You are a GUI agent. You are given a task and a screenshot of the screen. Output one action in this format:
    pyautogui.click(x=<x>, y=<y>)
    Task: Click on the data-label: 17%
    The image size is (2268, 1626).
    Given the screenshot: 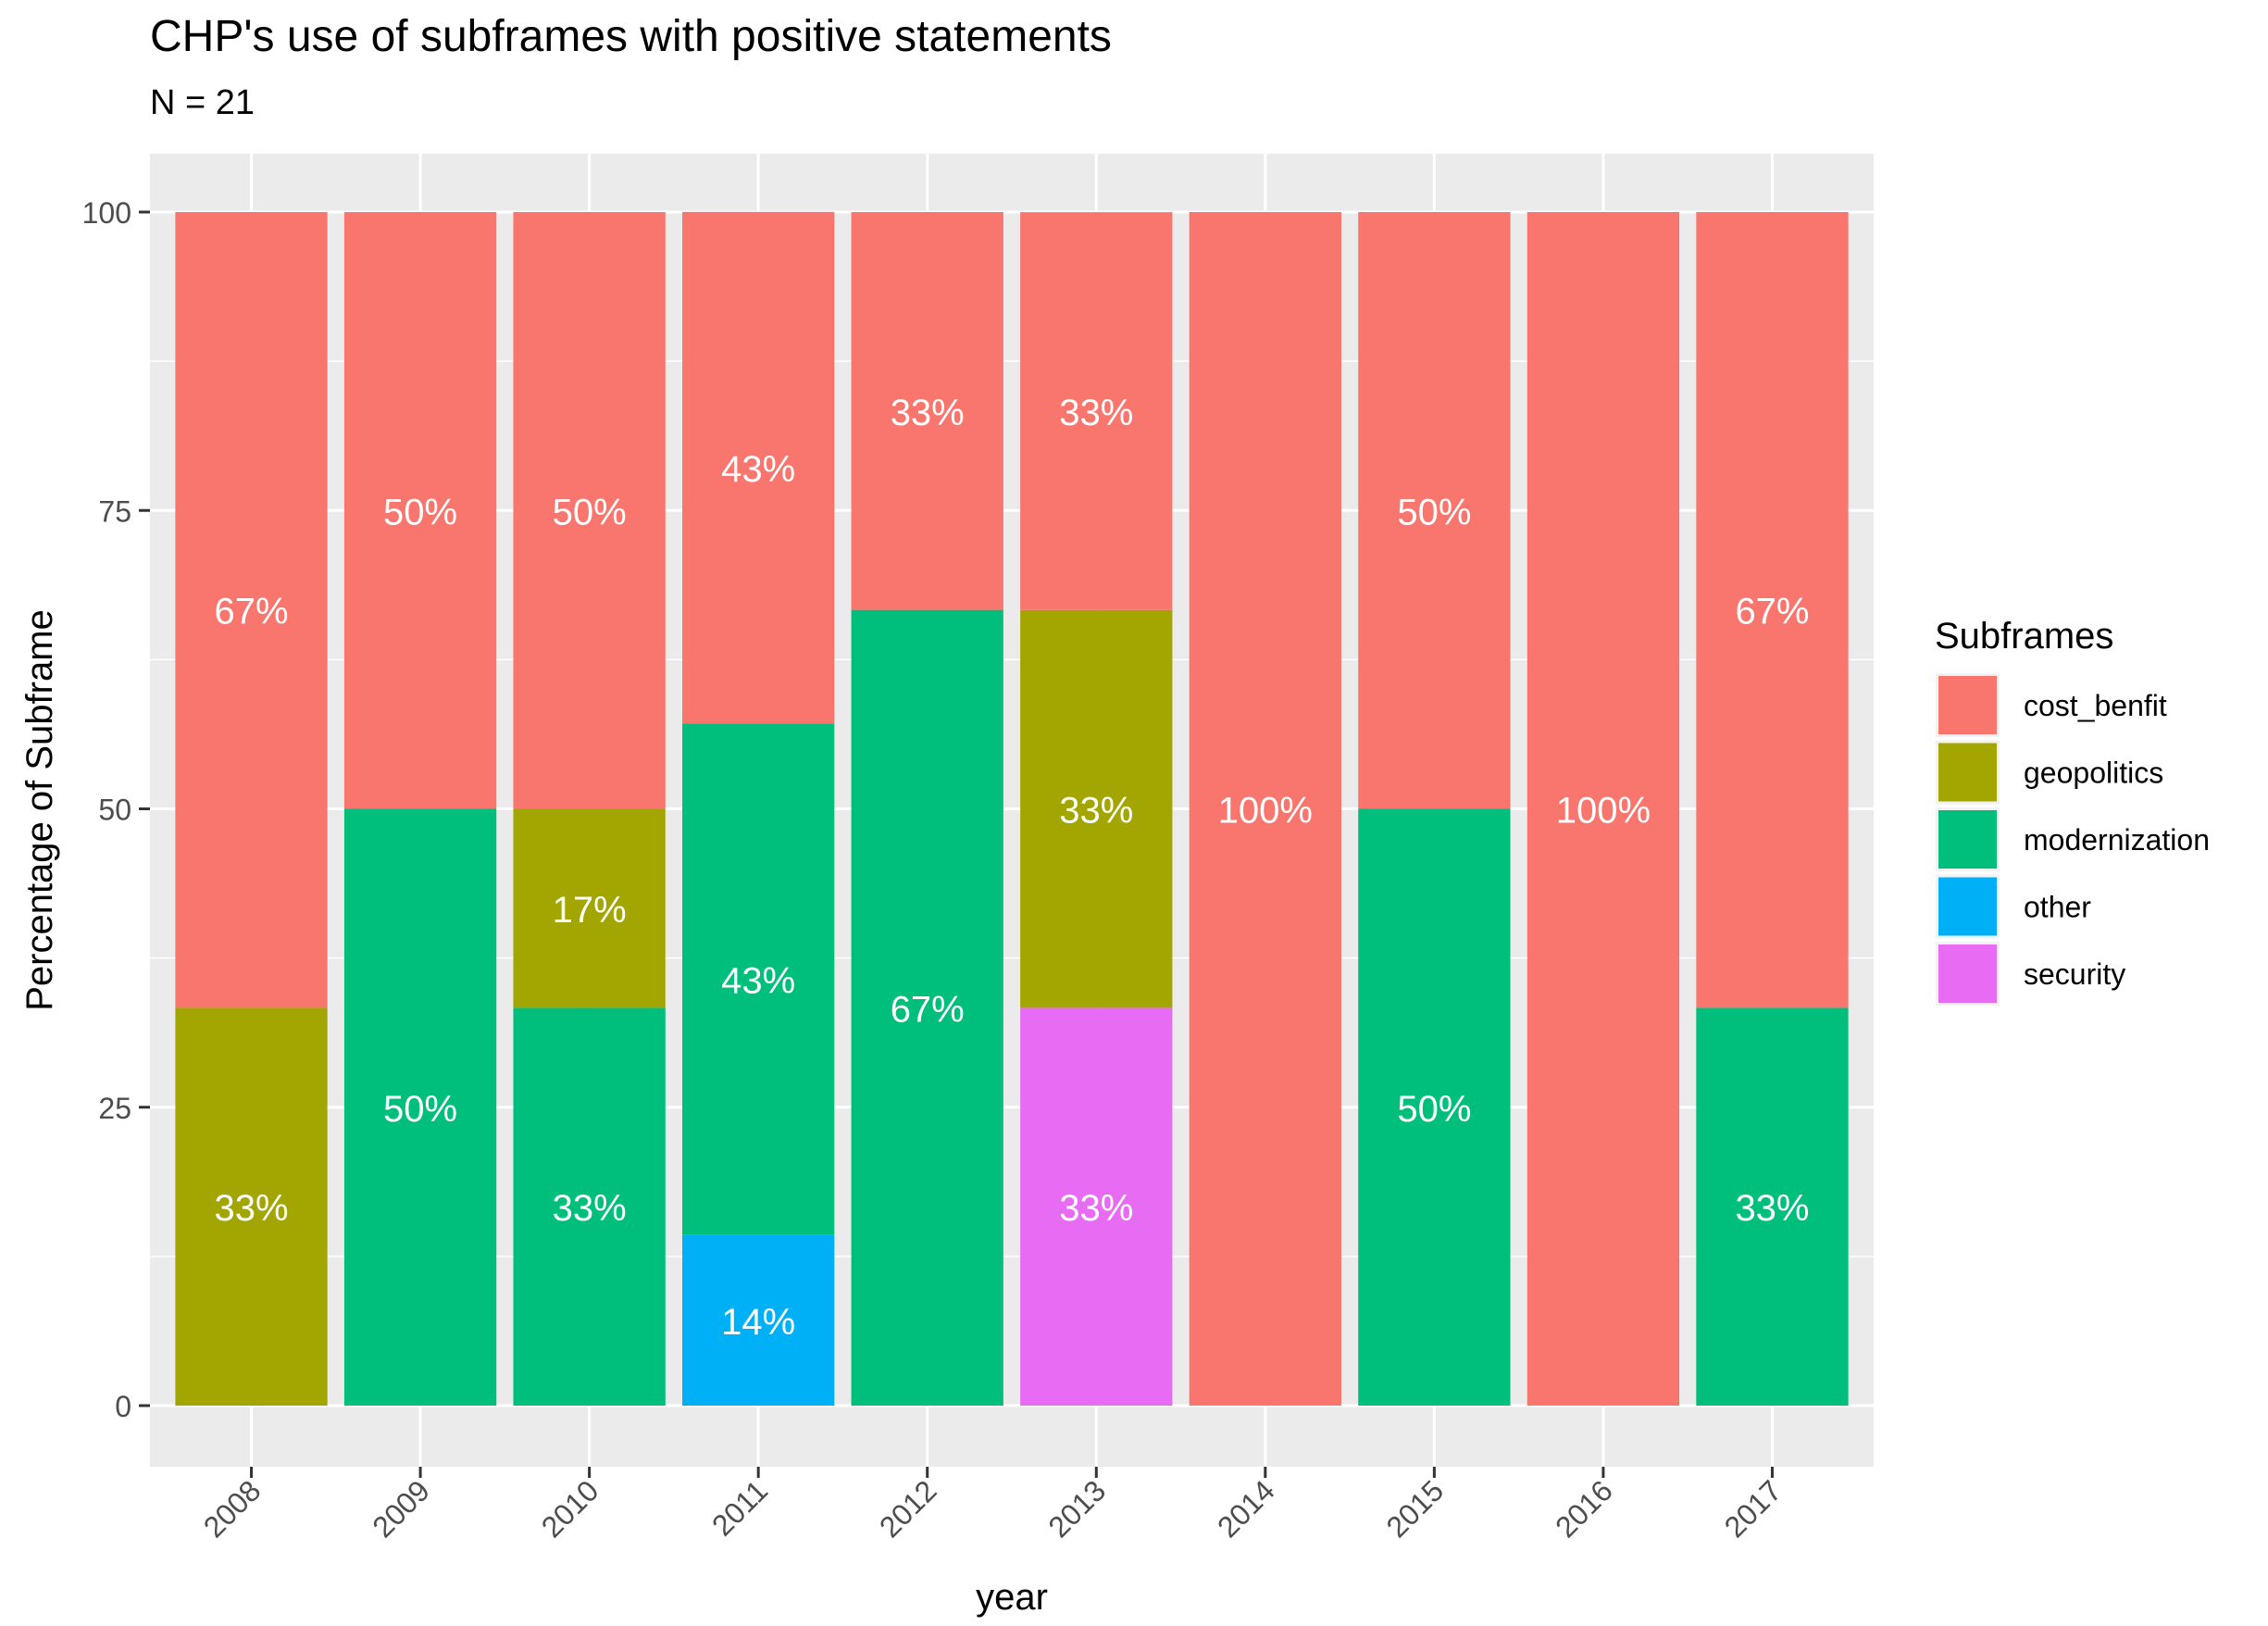 What is the action you would take?
    pyautogui.click(x=590, y=910)
    